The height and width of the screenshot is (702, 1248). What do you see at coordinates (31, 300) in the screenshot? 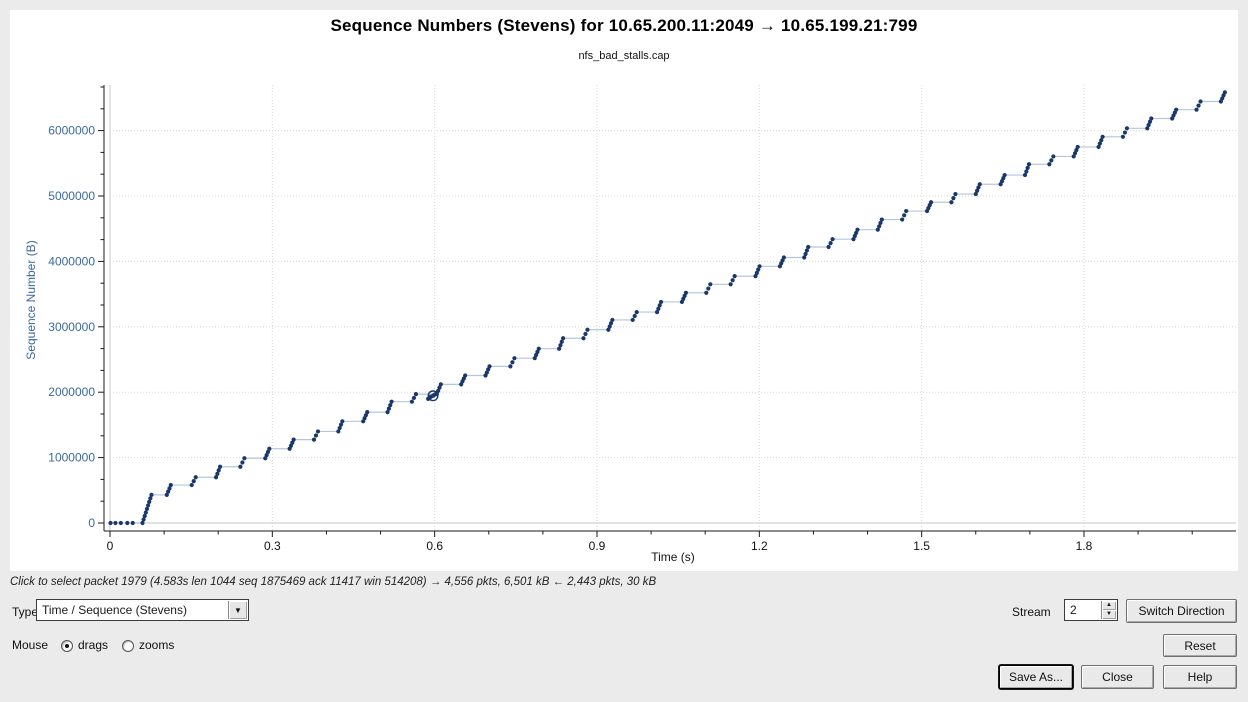
I see `y-axis-title: Sequence Number (B)` at bounding box center [31, 300].